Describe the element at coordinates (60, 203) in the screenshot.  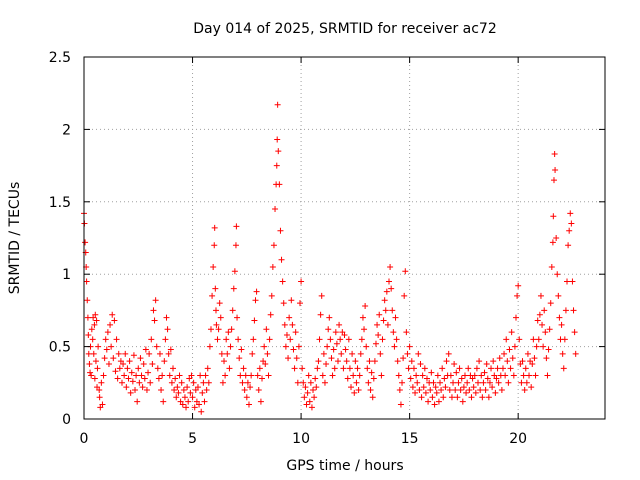
I see `y-tick-label: 1.5` at that location.